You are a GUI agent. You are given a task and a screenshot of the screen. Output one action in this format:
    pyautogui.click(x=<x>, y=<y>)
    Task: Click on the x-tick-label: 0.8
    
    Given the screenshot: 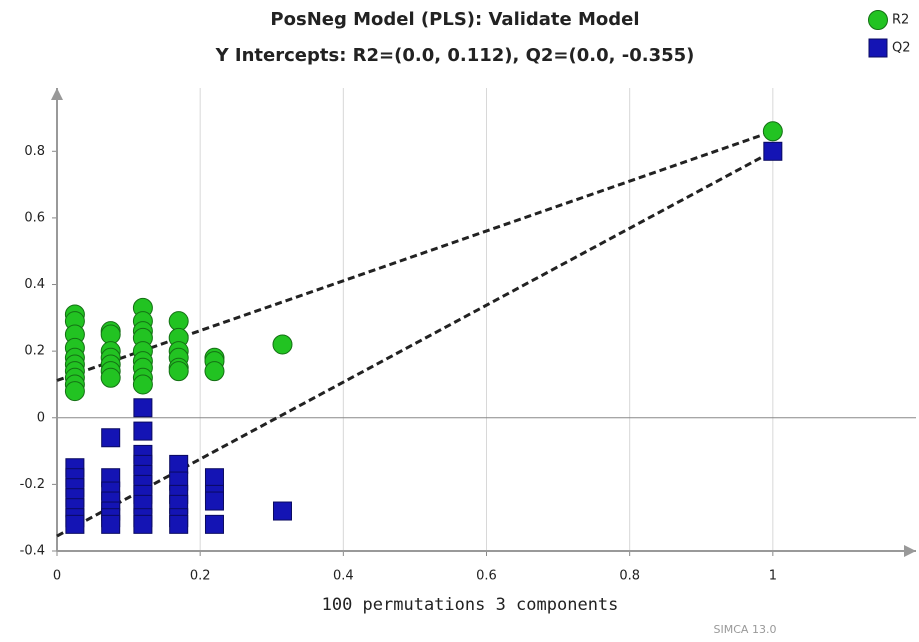 What is the action you would take?
    pyautogui.click(x=629, y=576)
    